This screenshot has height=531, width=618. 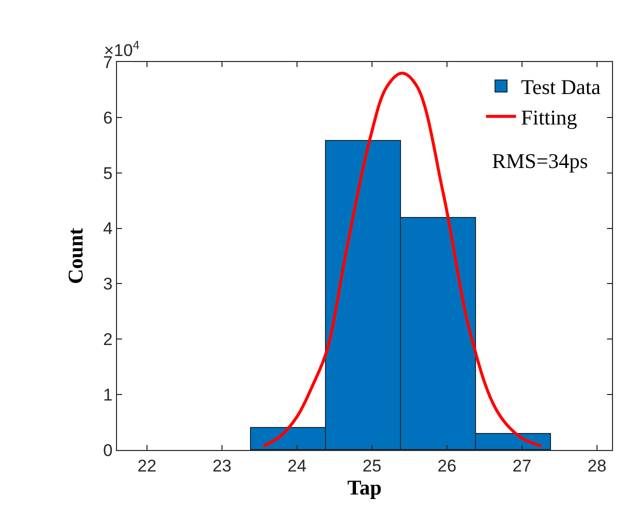 I want to click on x-axis-title: Tap, so click(x=364, y=487).